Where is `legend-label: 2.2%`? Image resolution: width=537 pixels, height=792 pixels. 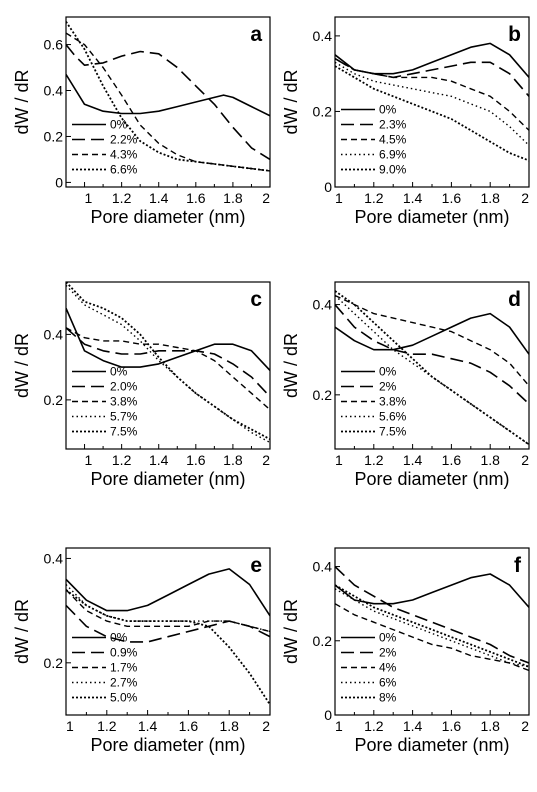 legend-label: 2.2% is located at coordinates (124, 140).